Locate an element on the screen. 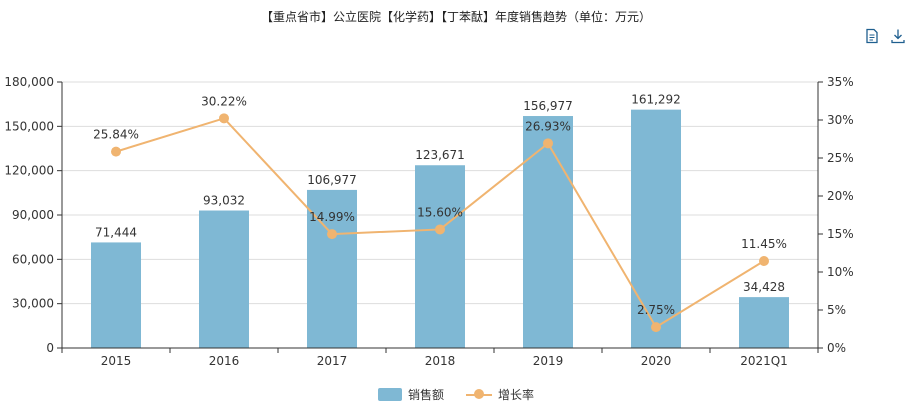  legend-swatch-bar is located at coordinates (389, 394).